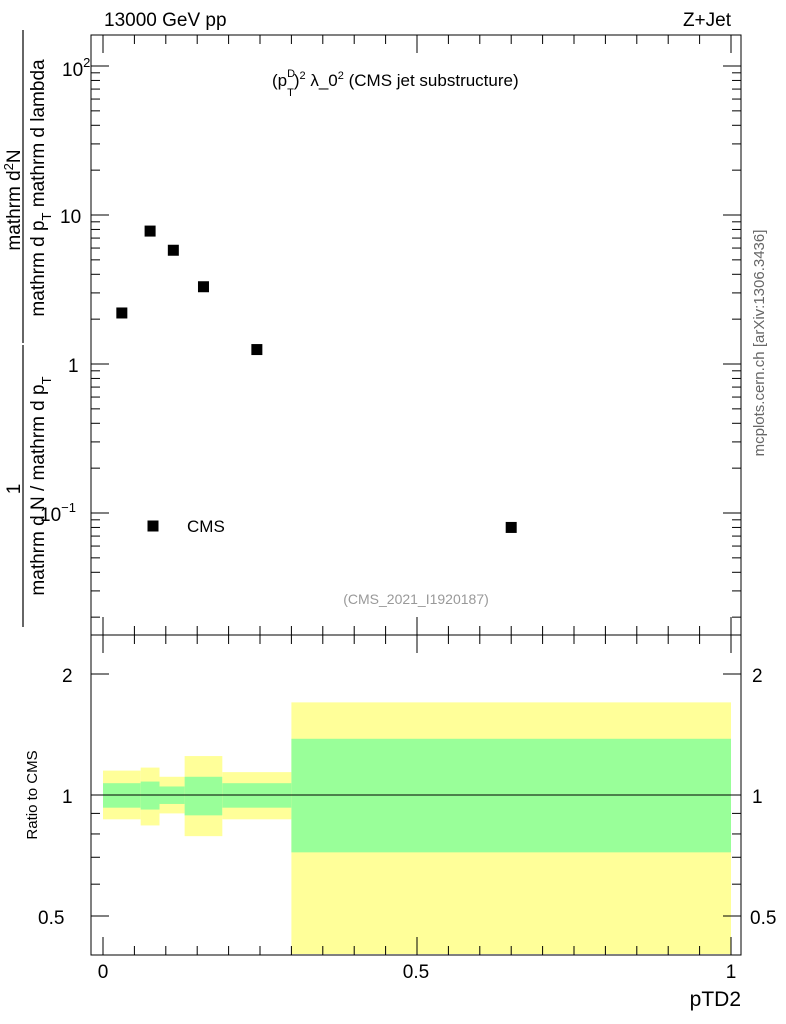 The height and width of the screenshot is (1024, 786). Describe the element at coordinates (58, 513) in the screenshot. I see `y-tick-label-0p1: 10−1` at that location.